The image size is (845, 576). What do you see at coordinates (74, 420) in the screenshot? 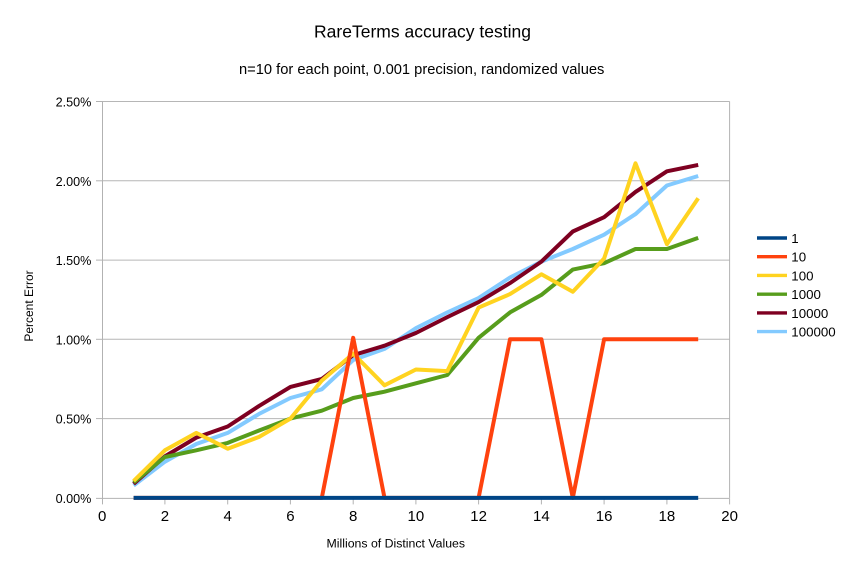
I see `svg-text: 0.50%` at bounding box center [74, 420].